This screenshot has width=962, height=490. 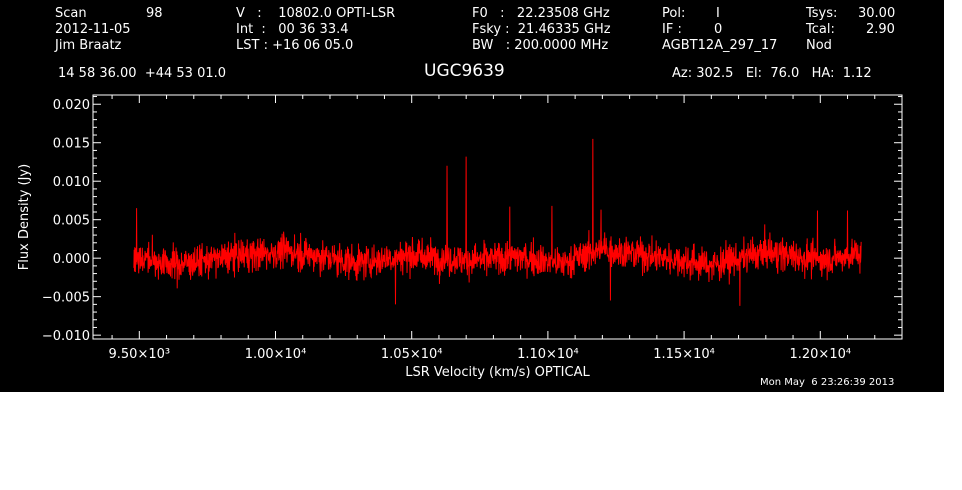 I want to click on x-tick-label: 9.50×10³, so click(x=140, y=354).